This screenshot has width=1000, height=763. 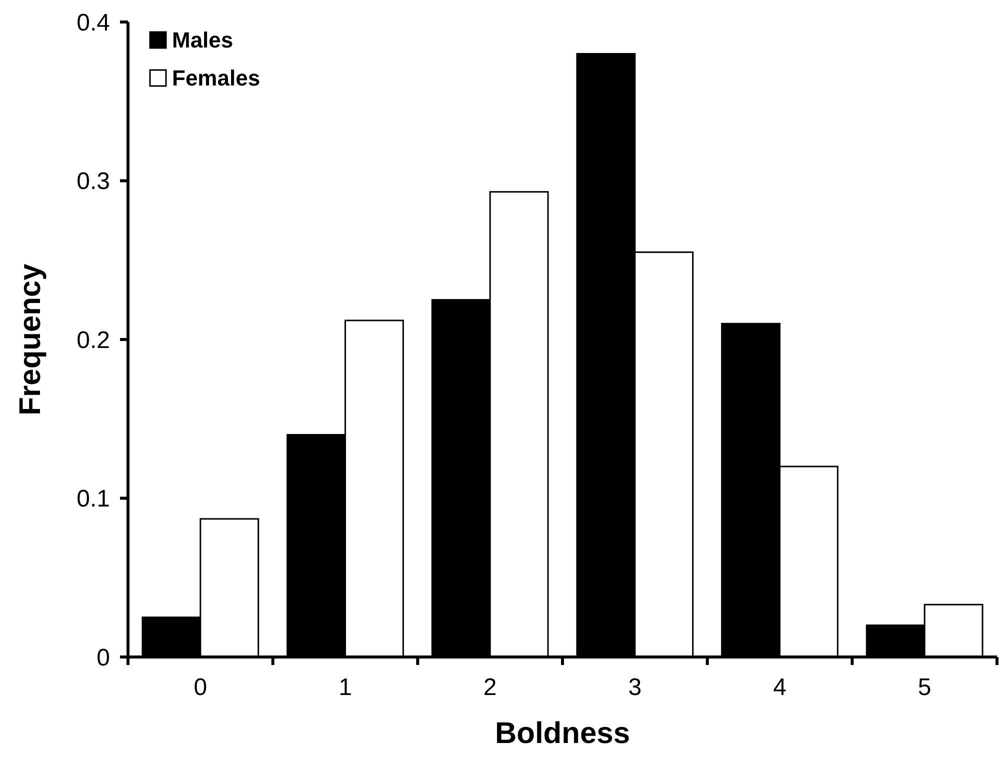 What do you see at coordinates (103, 658) in the screenshot?
I see `y-tick-label: 0` at bounding box center [103, 658].